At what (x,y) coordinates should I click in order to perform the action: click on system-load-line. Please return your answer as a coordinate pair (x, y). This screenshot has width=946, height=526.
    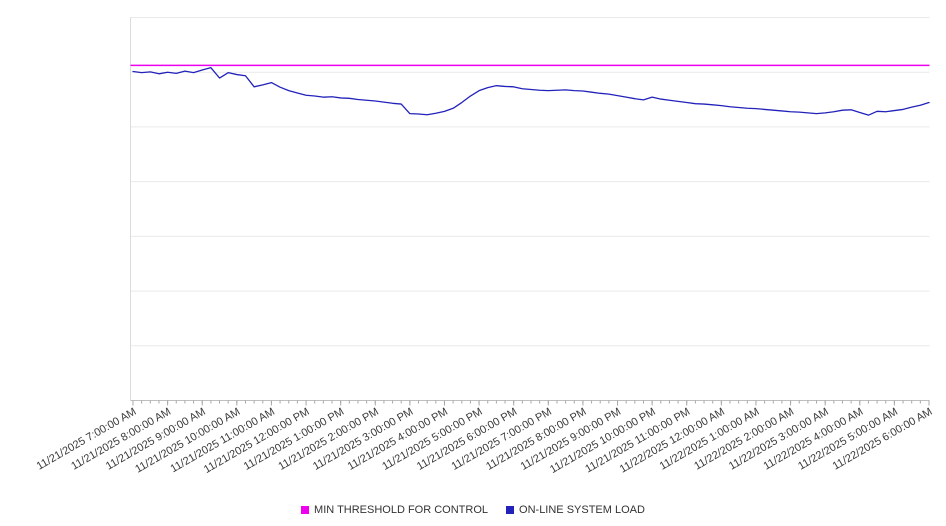
    Looking at the image, I should click on (531, 91).